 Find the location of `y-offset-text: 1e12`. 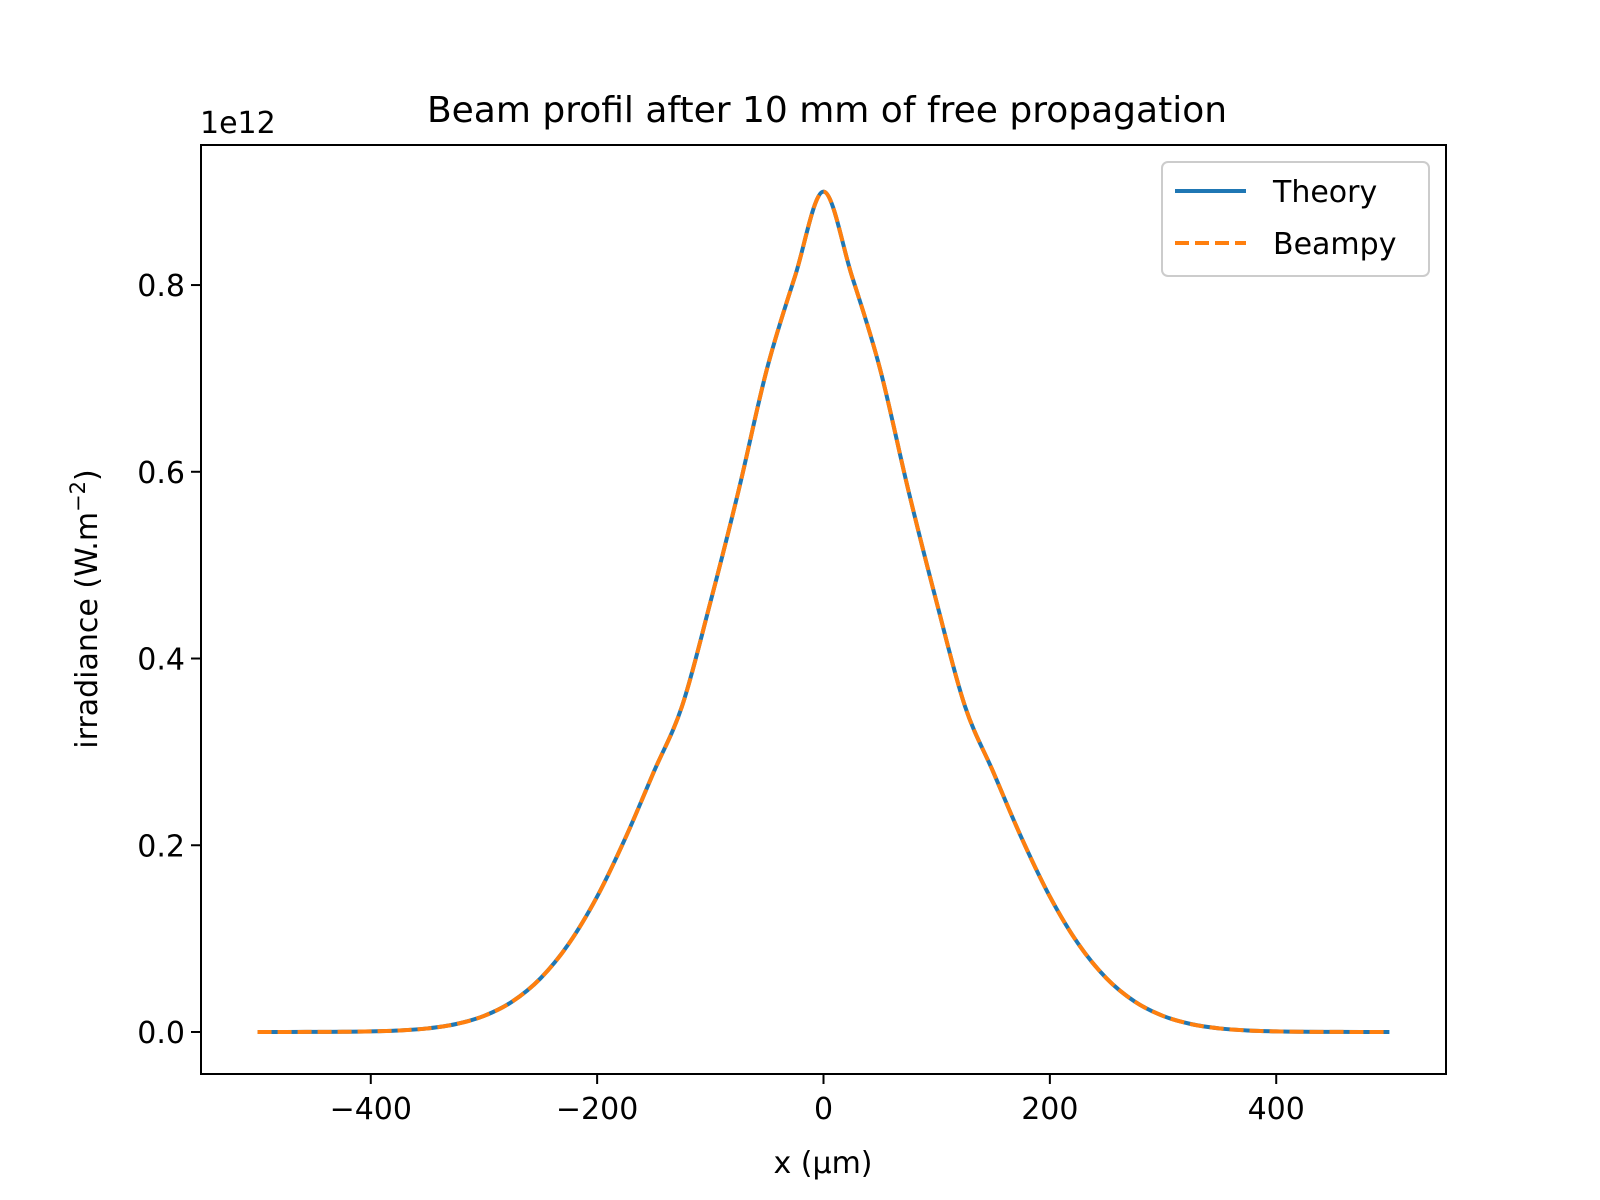

y-offset-text: 1e12 is located at coordinates (238, 123).